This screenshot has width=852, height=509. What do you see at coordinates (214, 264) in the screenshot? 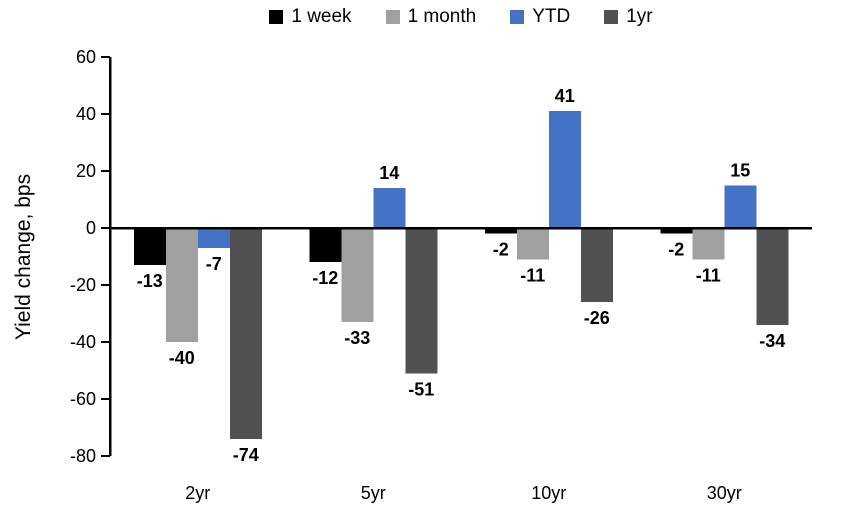
I see `bar-value-label: -7` at bounding box center [214, 264].